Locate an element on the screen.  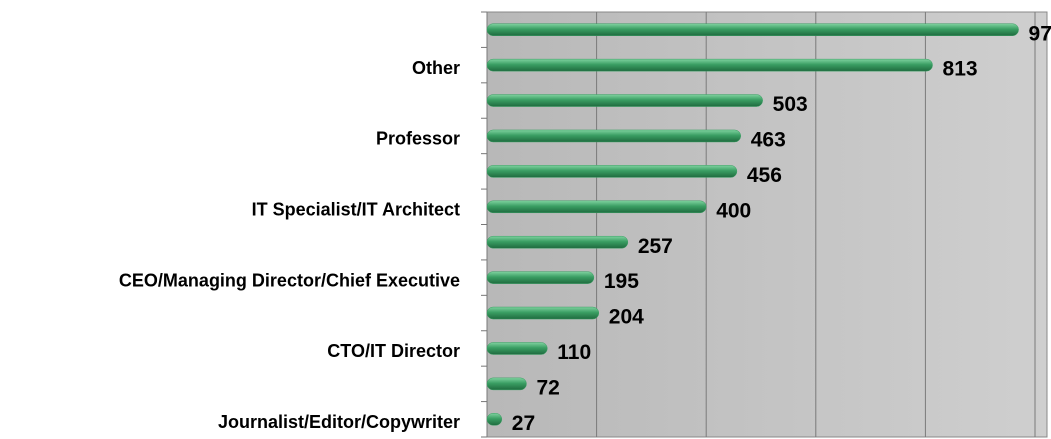
data-label: 456 is located at coordinates (764, 175).